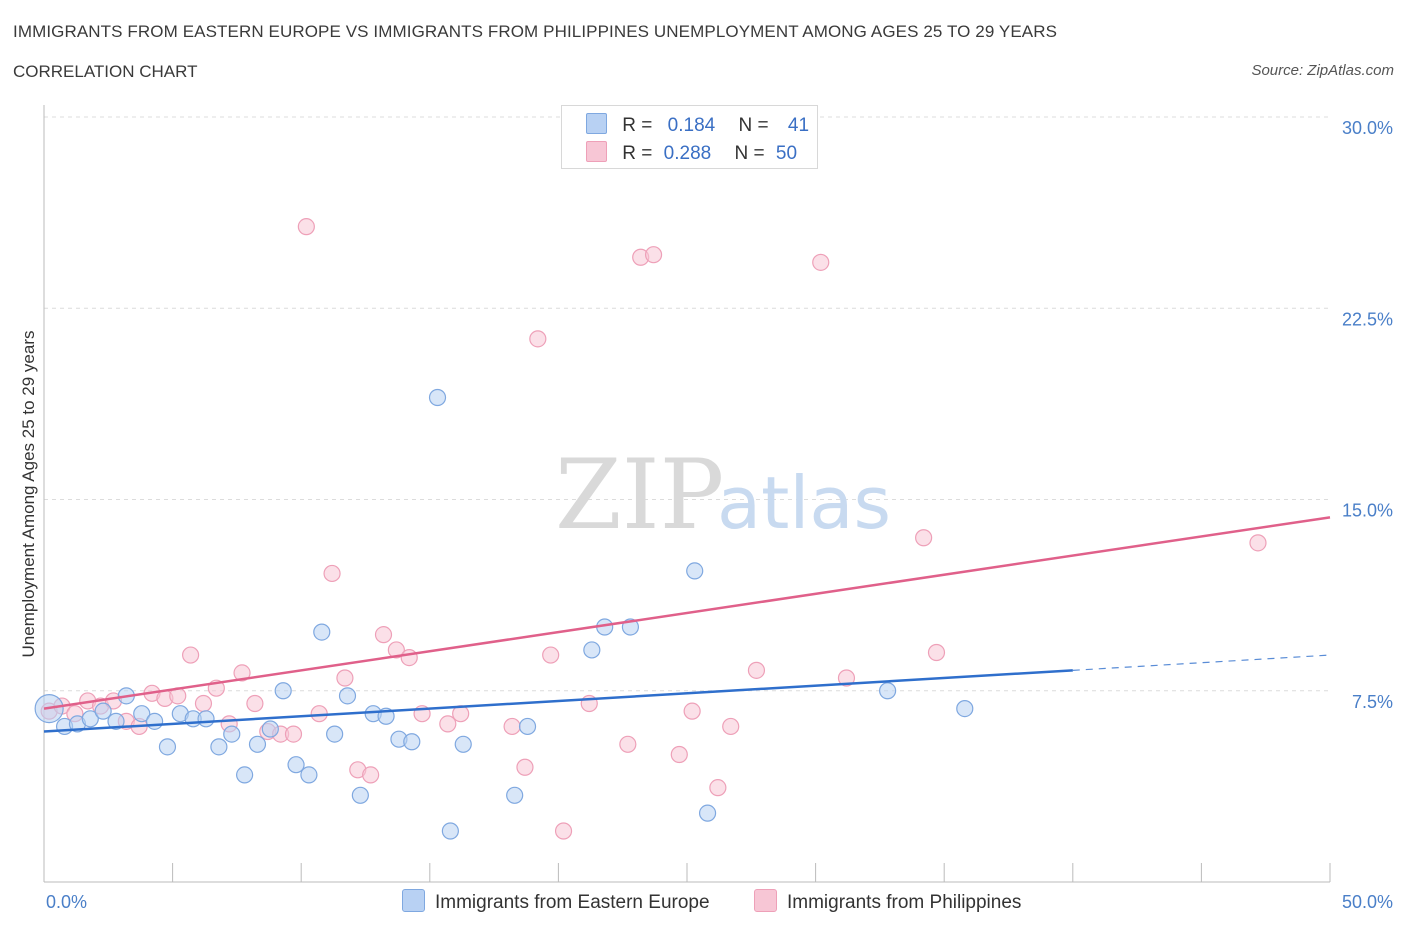  I want to click on bottom-legend-label-philippines: Immigrants from Philippines, so click(904, 902).